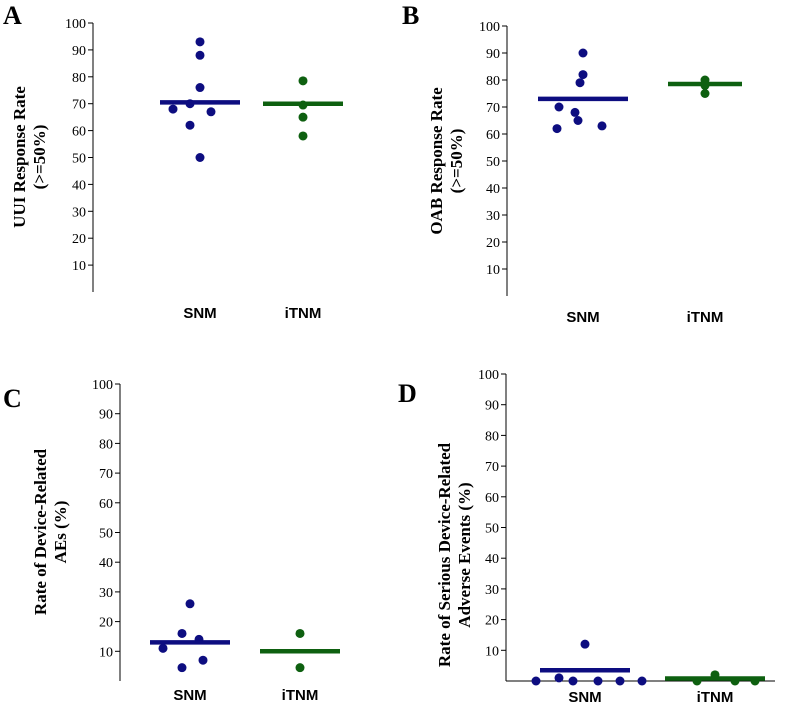  I want to click on y-axis-label: Rate of Device-RelatedAEs (%), so click(50, 531).